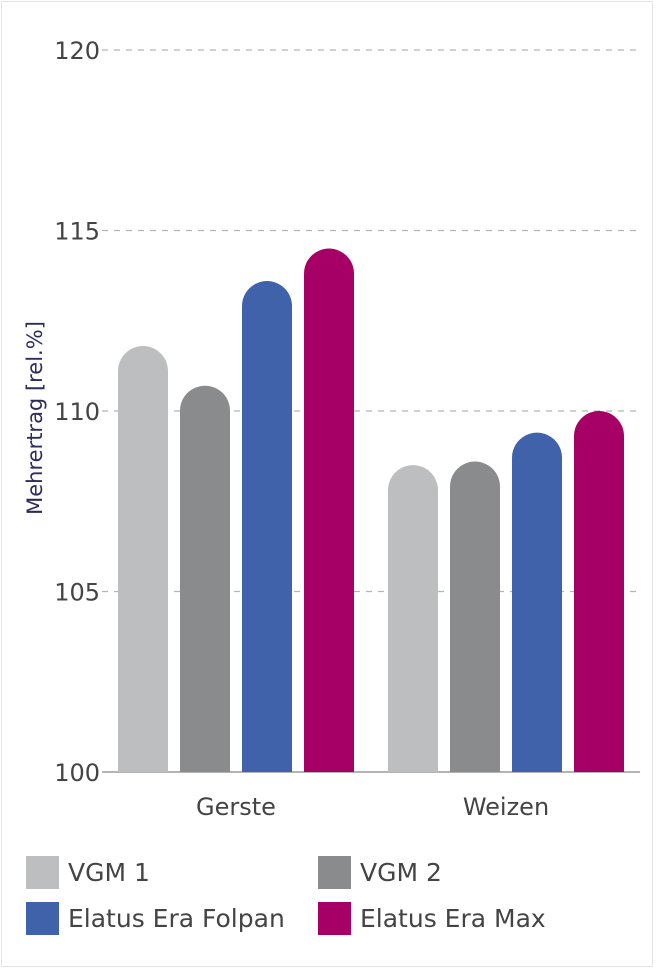 This screenshot has height=970, width=656. I want to click on legend-item: VGM 2, so click(380, 872).